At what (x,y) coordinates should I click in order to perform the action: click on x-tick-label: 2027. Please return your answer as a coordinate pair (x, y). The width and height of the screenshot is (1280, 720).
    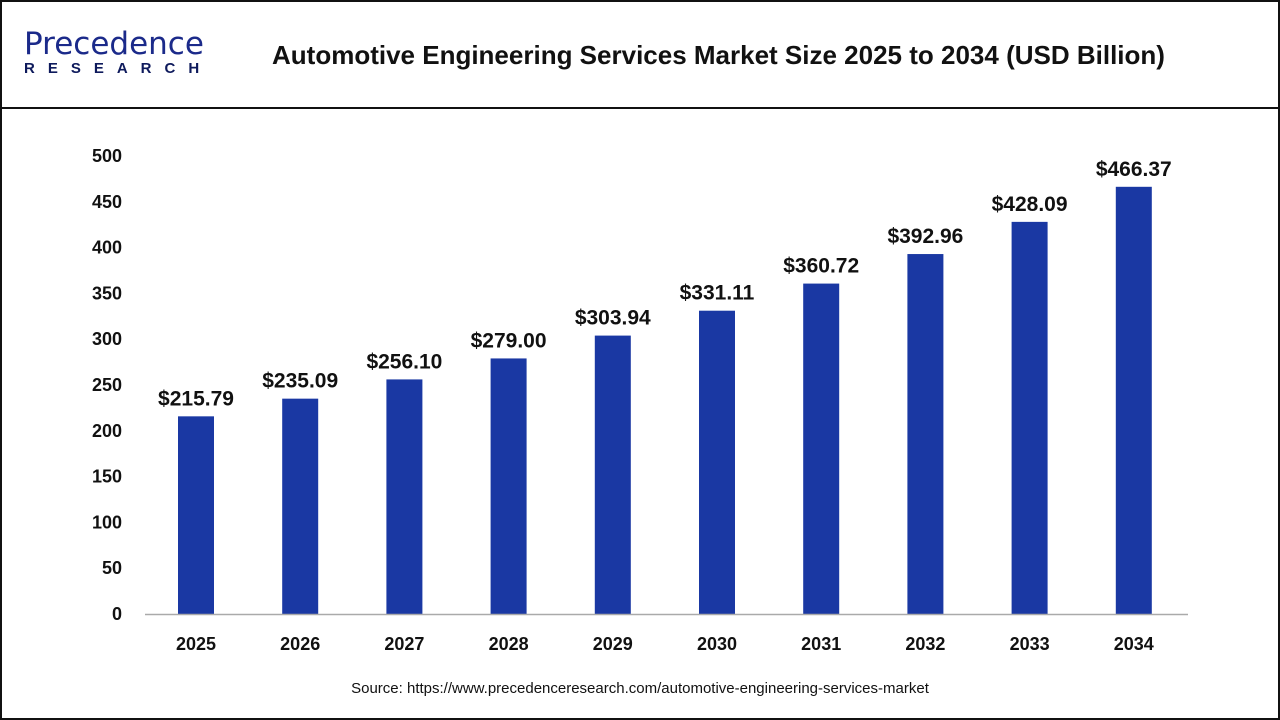
    Looking at the image, I should click on (404, 644).